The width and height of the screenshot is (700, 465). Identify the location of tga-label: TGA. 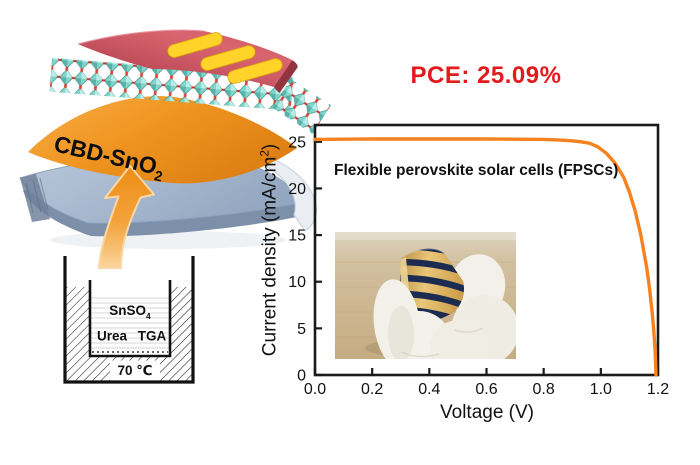
(152, 336).